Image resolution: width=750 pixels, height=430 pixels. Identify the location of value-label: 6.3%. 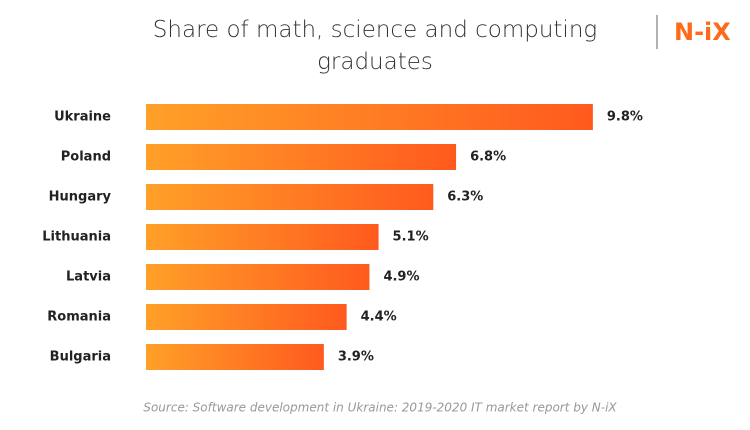
(465, 197).